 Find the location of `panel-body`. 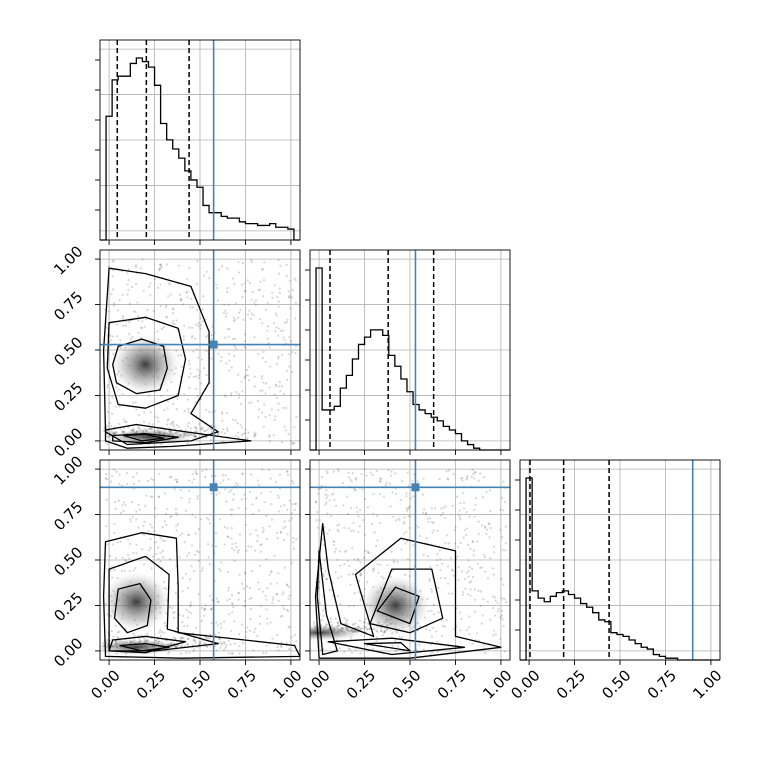

panel-body is located at coordinates (410, 560).